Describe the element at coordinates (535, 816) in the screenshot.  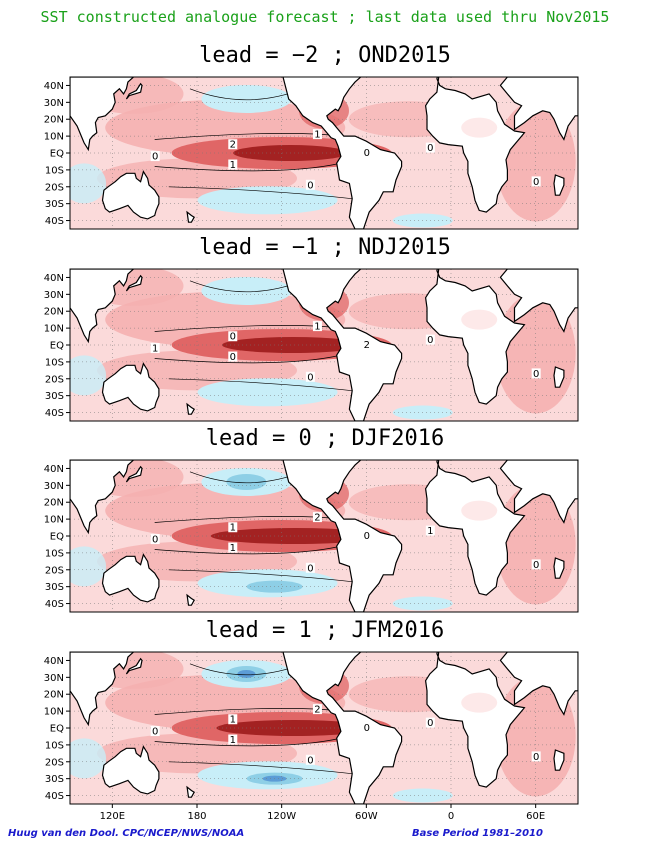
I see `lon-label: 60E` at that location.